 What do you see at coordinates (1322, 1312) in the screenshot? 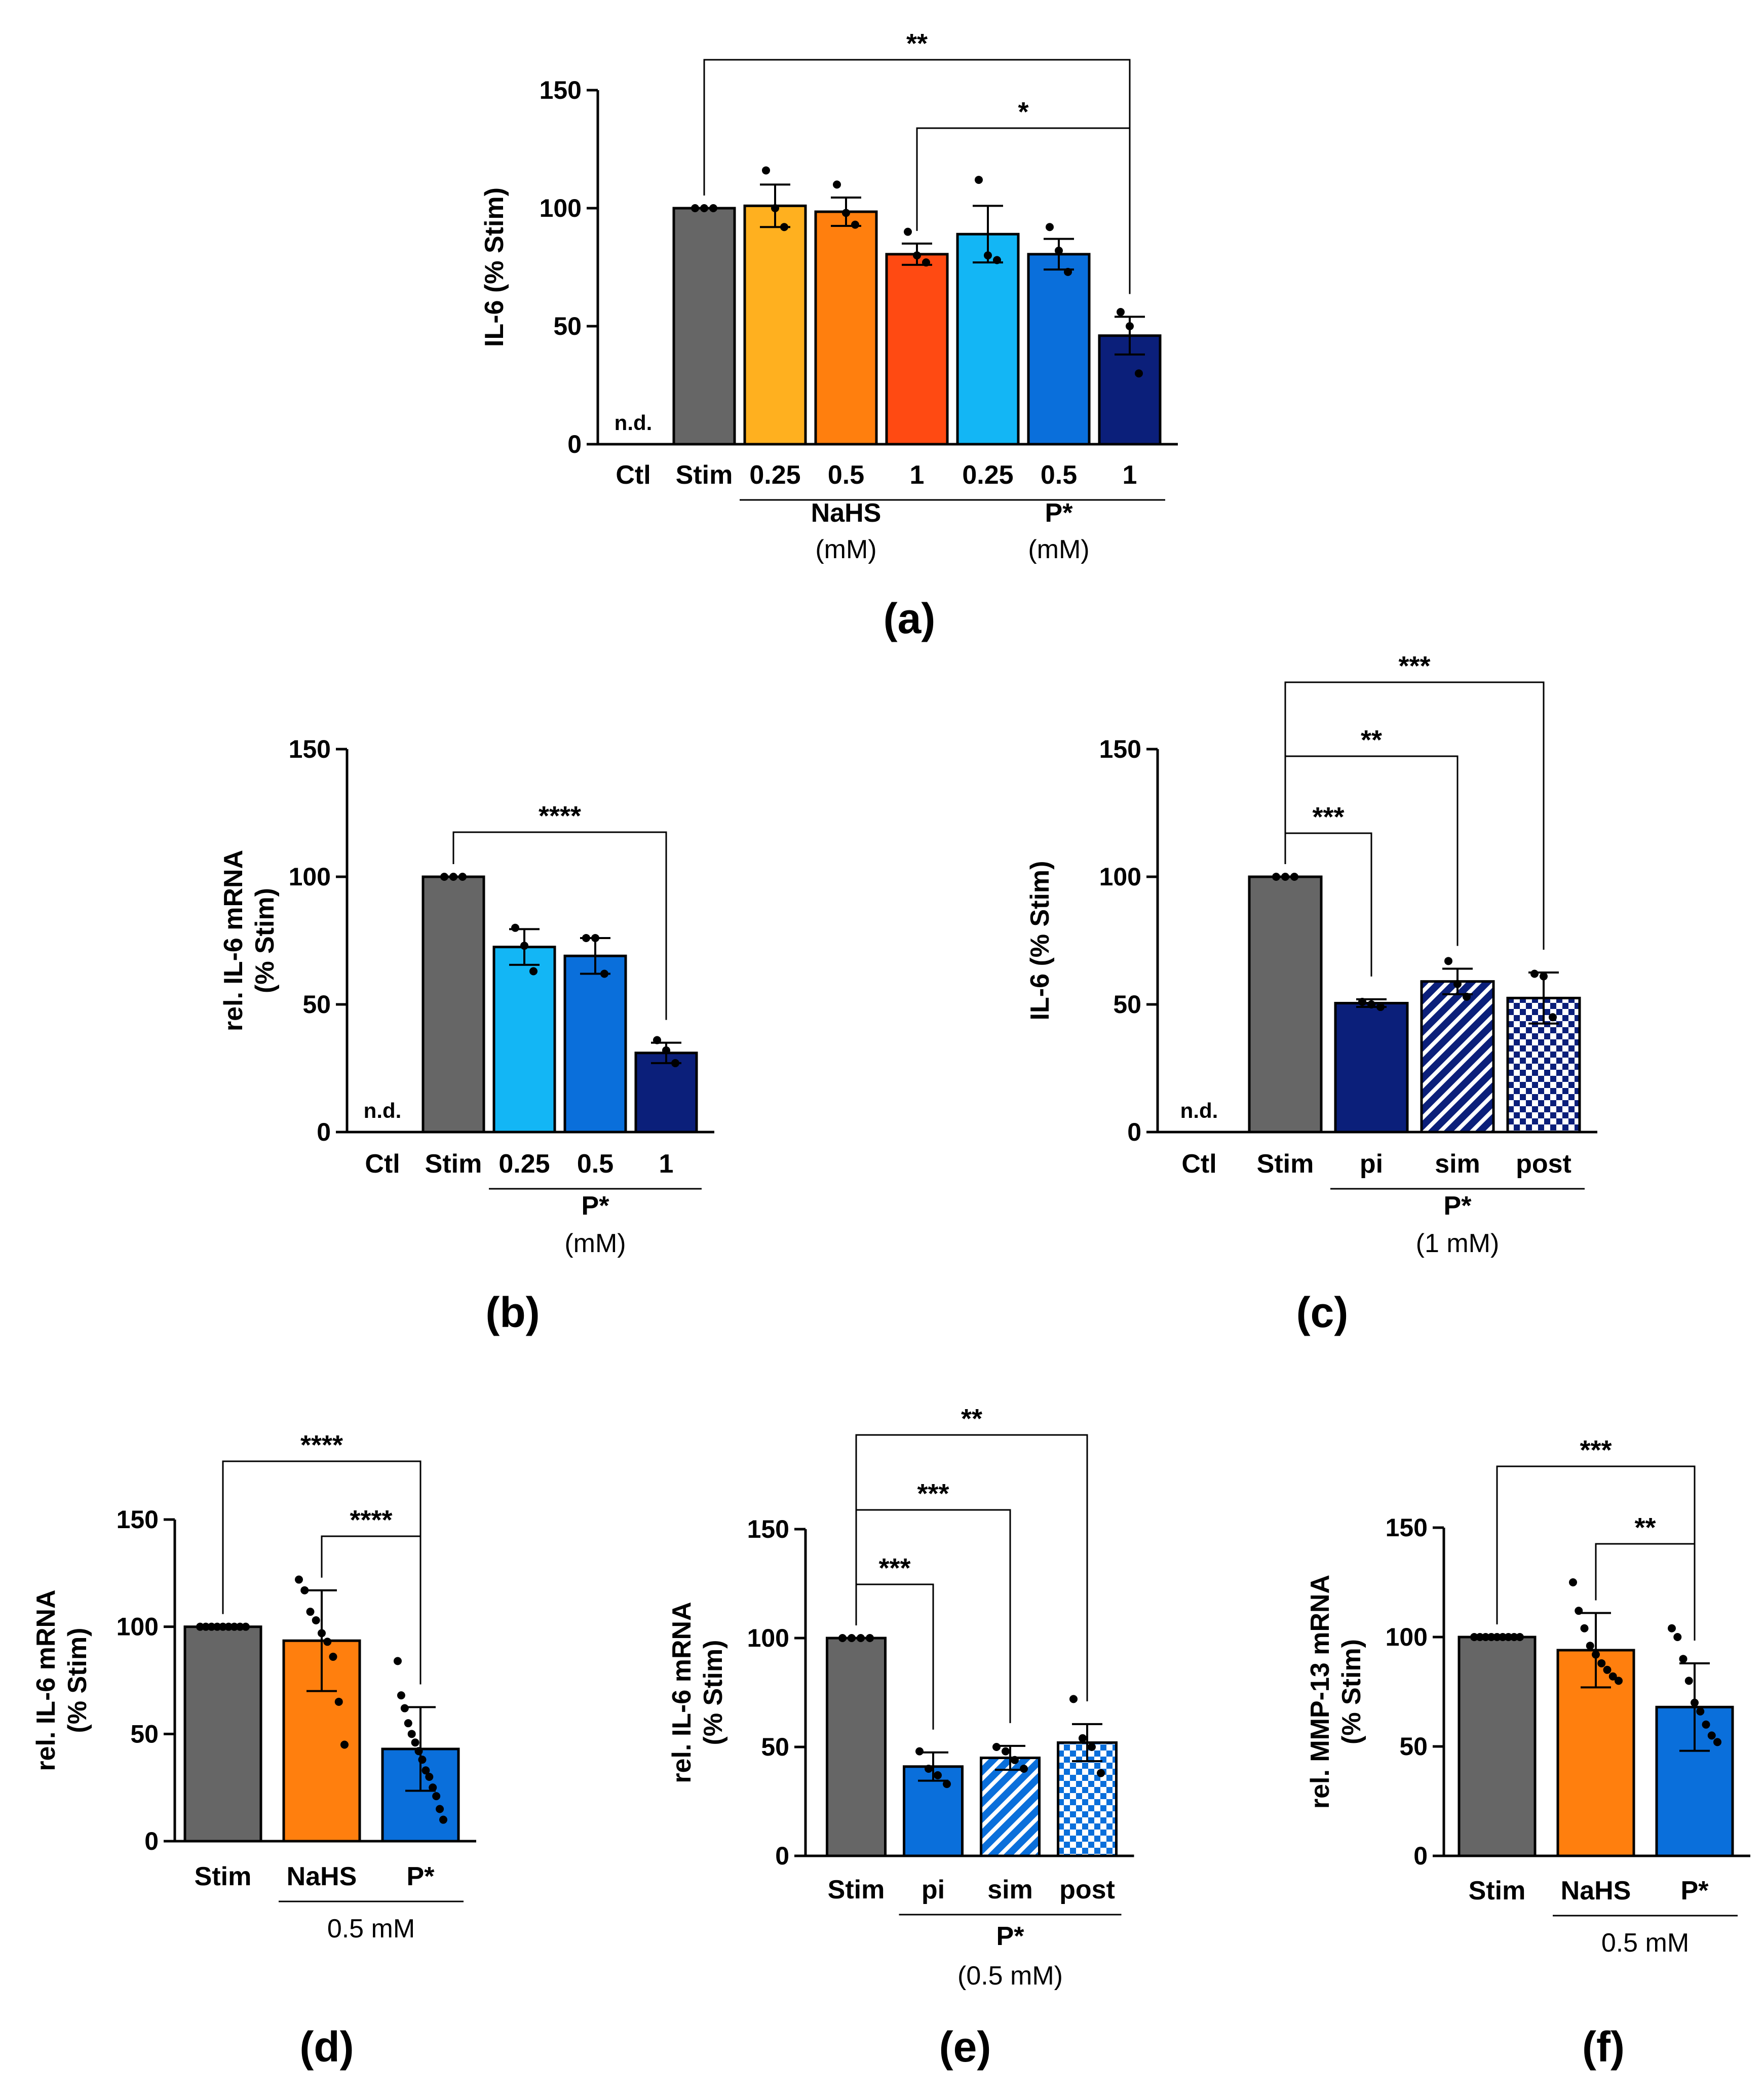
I see `panel-label-c: (c)` at bounding box center [1322, 1312].